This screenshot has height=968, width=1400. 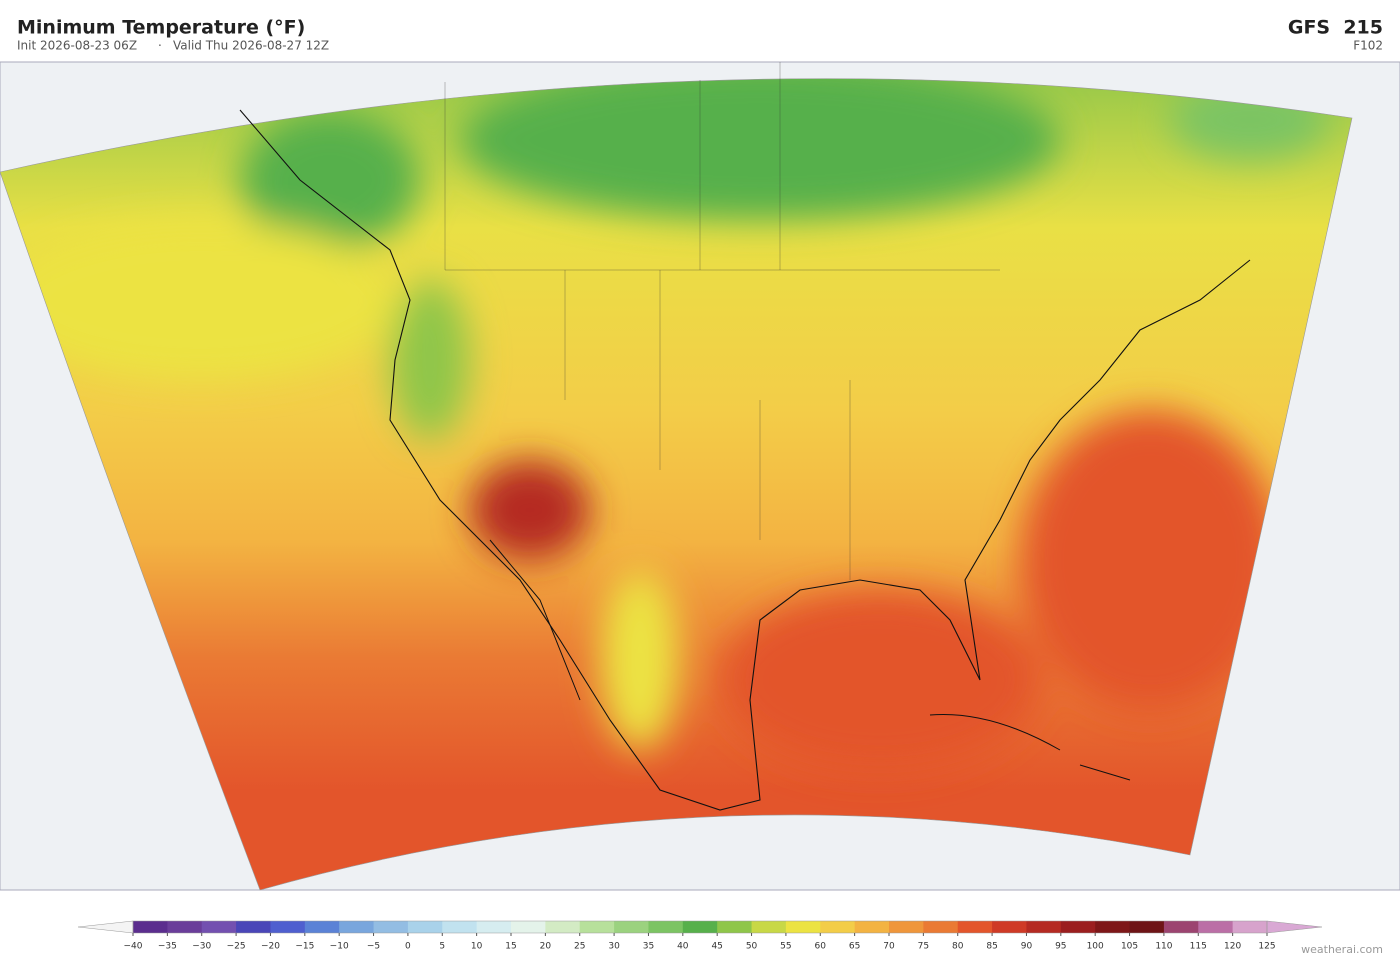 What do you see at coordinates (1266, 947) in the screenshot?
I see `tick-label: 125` at bounding box center [1266, 947].